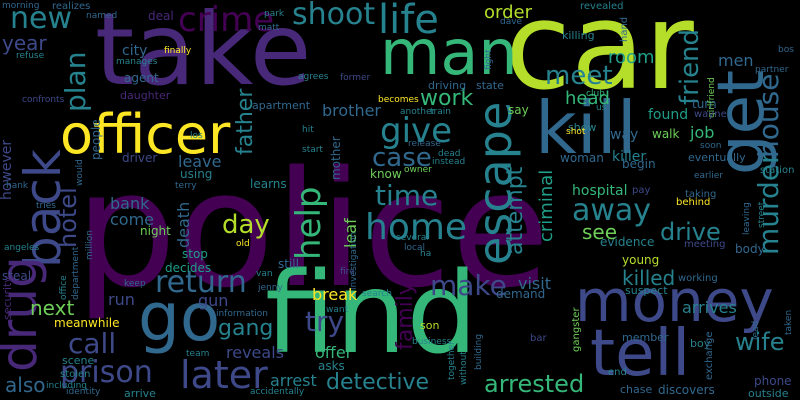 The image size is (800, 400). What do you see at coordinates (760, 342) in the screenshot?
I see `word-wife: wife` at bounding box center [760, 342].